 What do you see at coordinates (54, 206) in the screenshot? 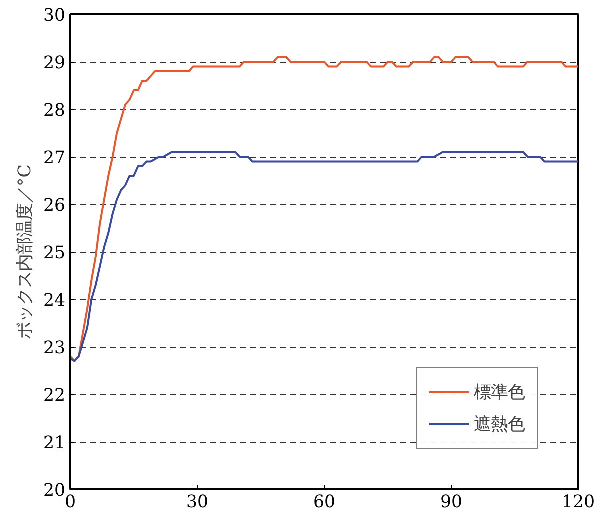
I see `y-tick-label: 26` at bounding box center [54, 206].